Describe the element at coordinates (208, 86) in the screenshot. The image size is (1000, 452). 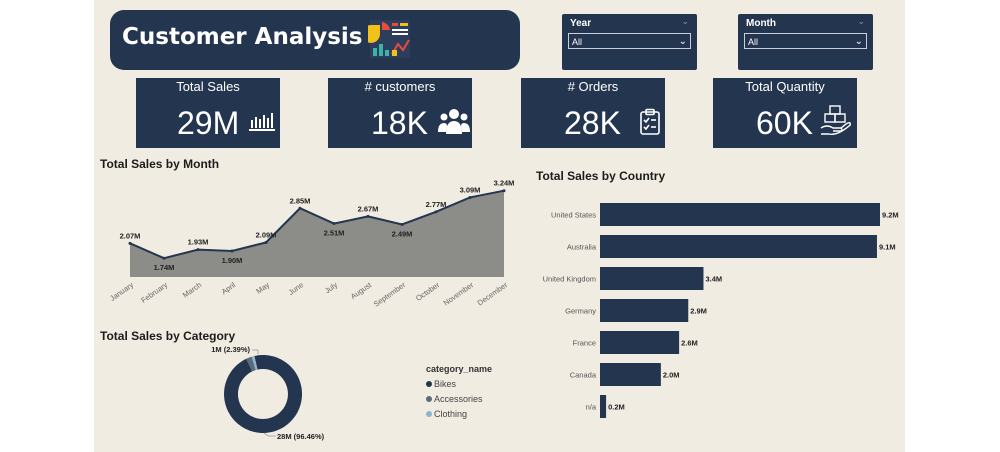
I see `kpi-label: Total Sales` at that location.